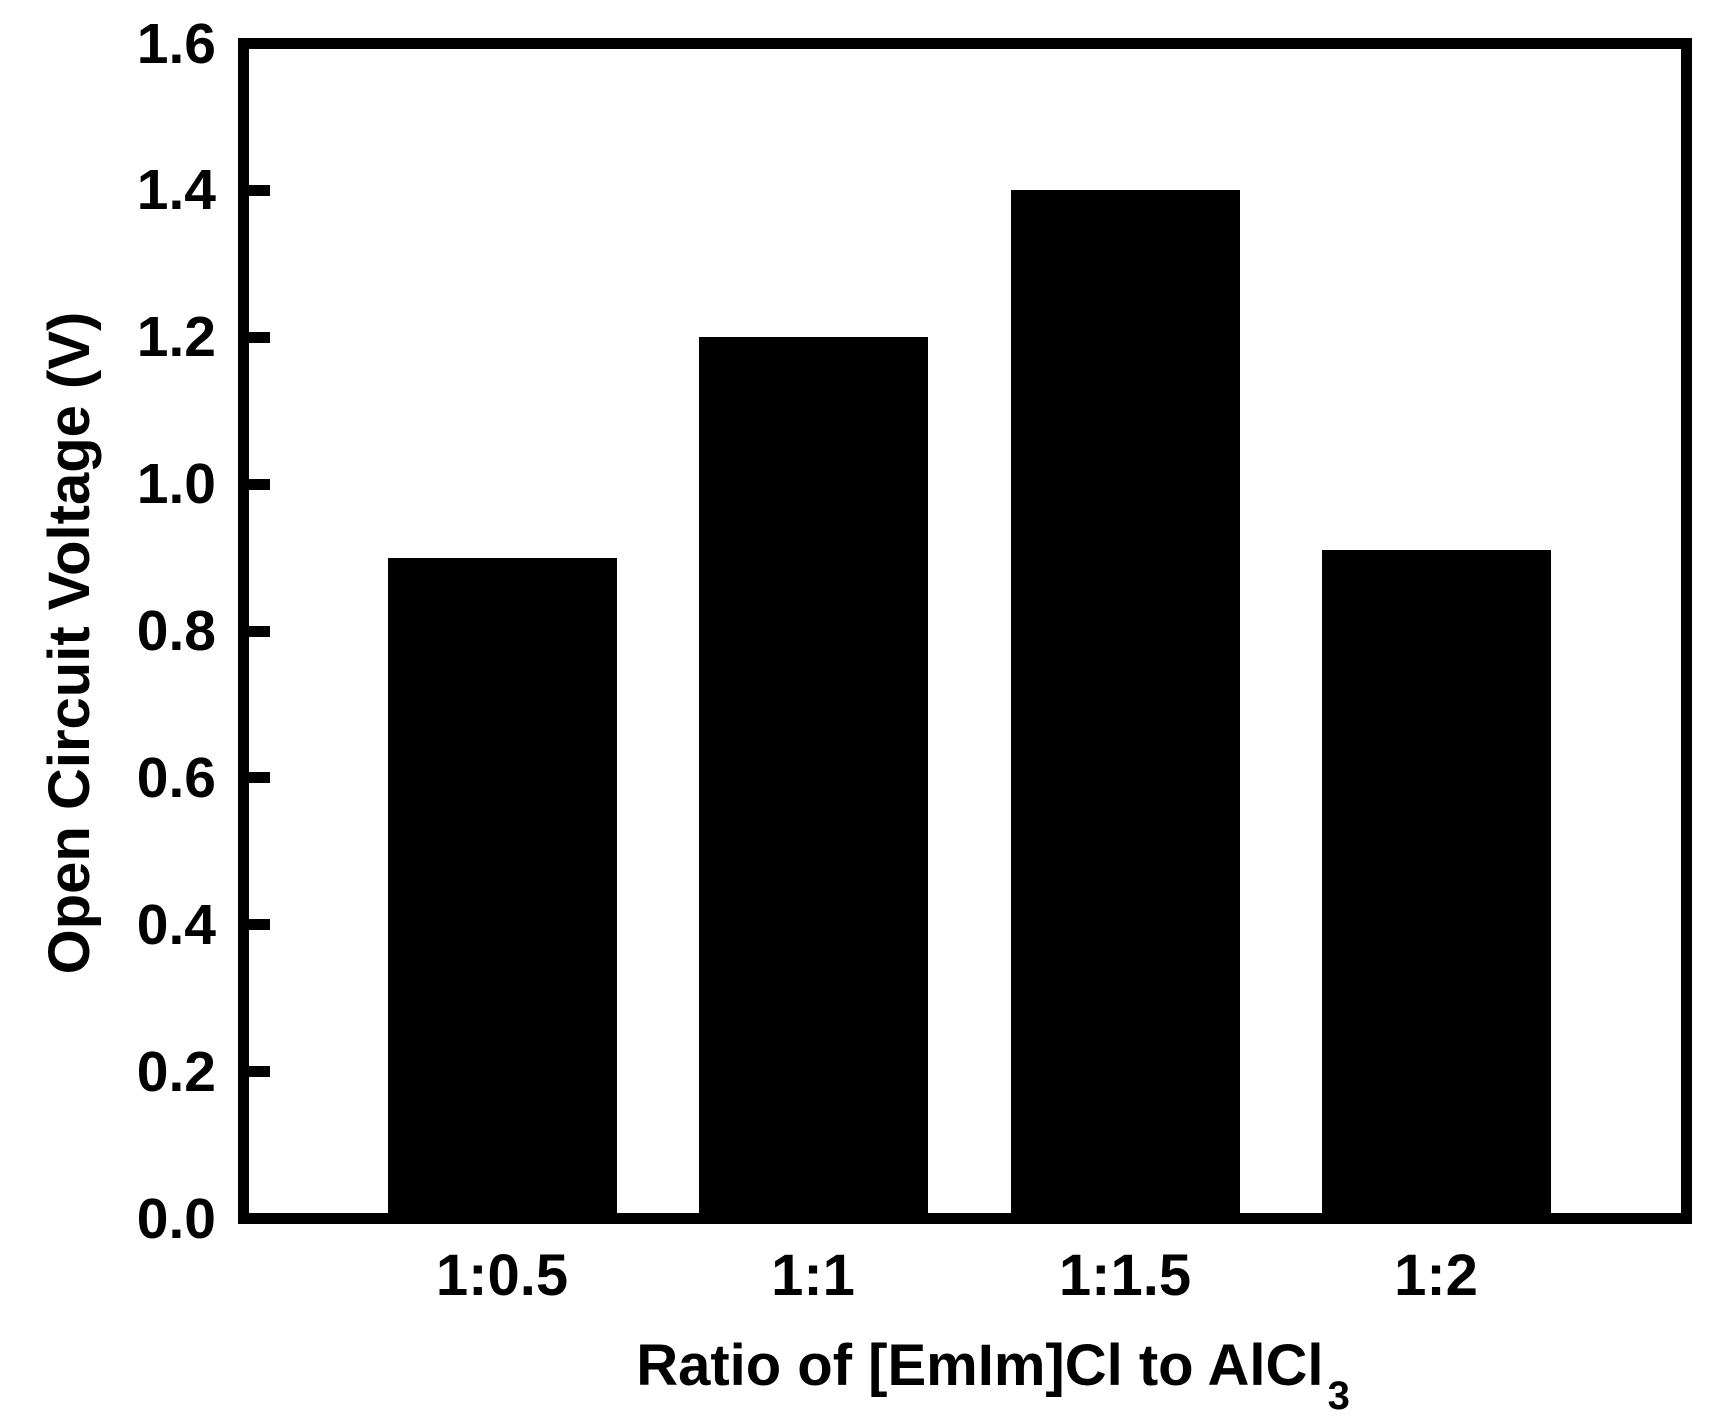 The image size is (1715, 1420). Describe the element at coordinates (176, 484) in the screenshot. I see `y-tick-label-1-0: 1.0` at that location.